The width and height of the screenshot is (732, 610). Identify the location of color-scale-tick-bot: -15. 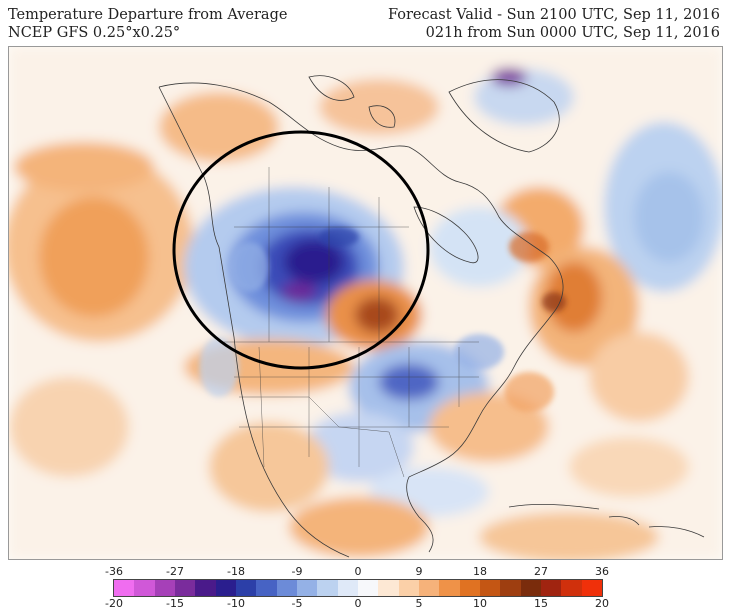
(175, 603).